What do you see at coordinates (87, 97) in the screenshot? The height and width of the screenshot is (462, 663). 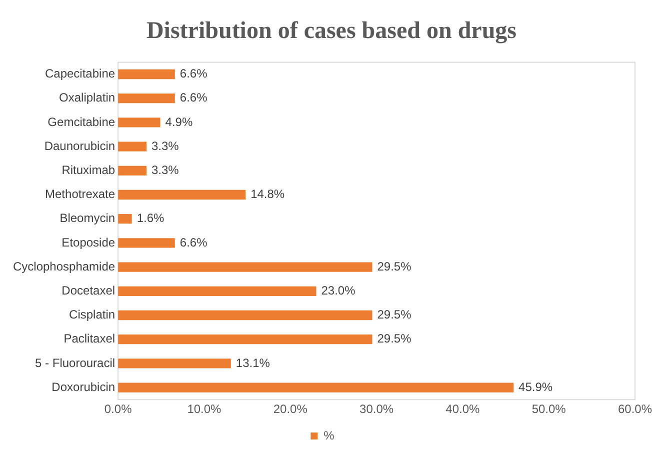 I see `y-tick-label: Oxaliplatin` at bounding box center [87, 97].